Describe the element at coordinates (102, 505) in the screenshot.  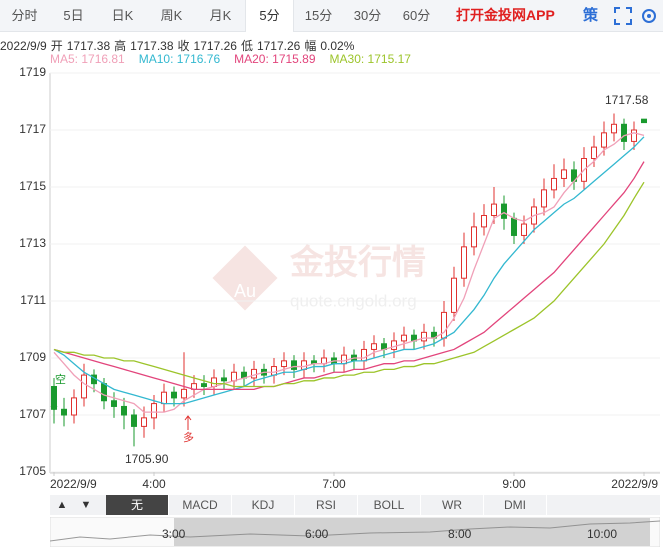
I see `spacer` at that location.